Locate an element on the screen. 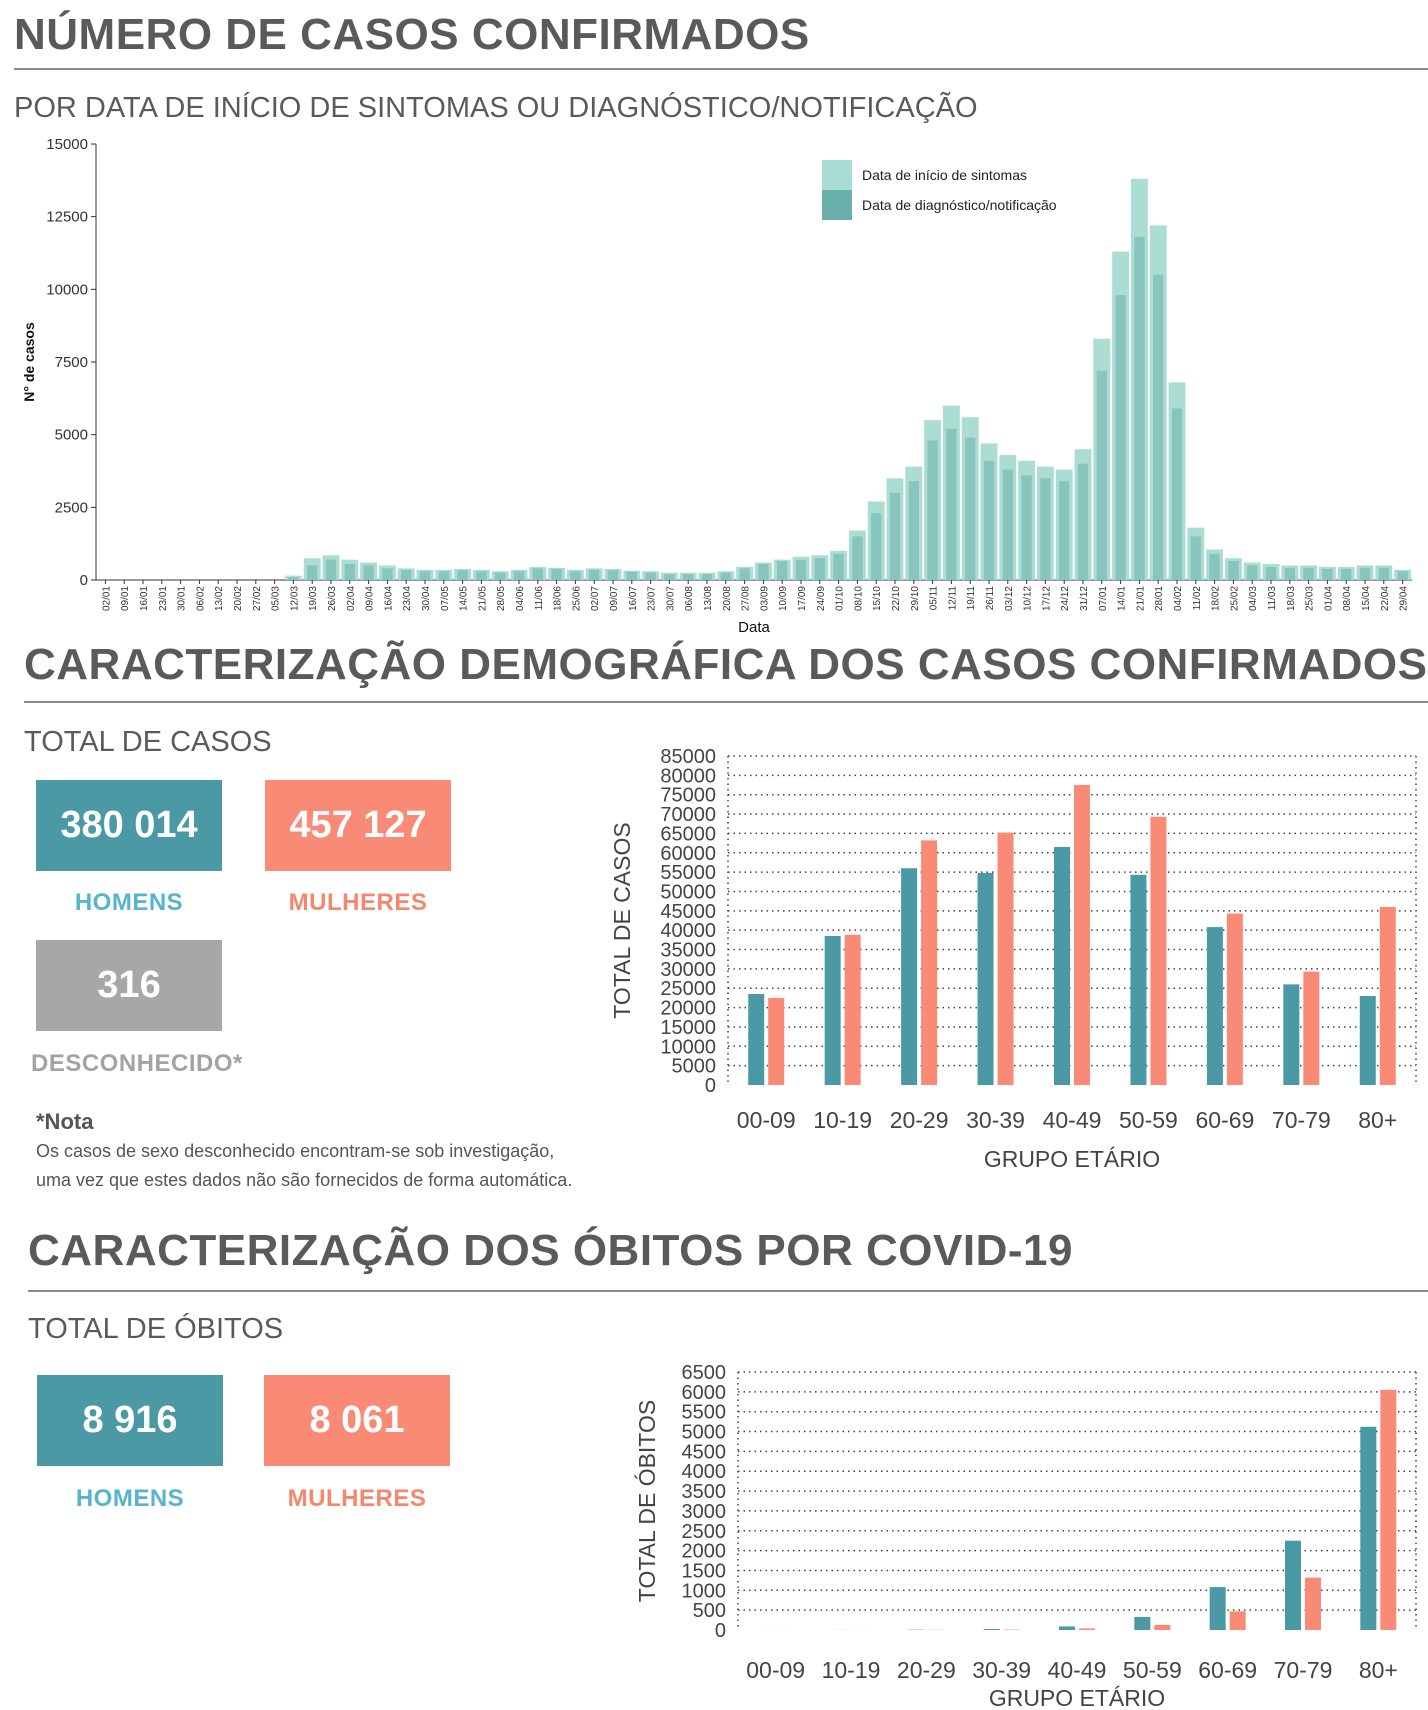  x-tick-label: 20/02 is located at coordinates (238, 598).